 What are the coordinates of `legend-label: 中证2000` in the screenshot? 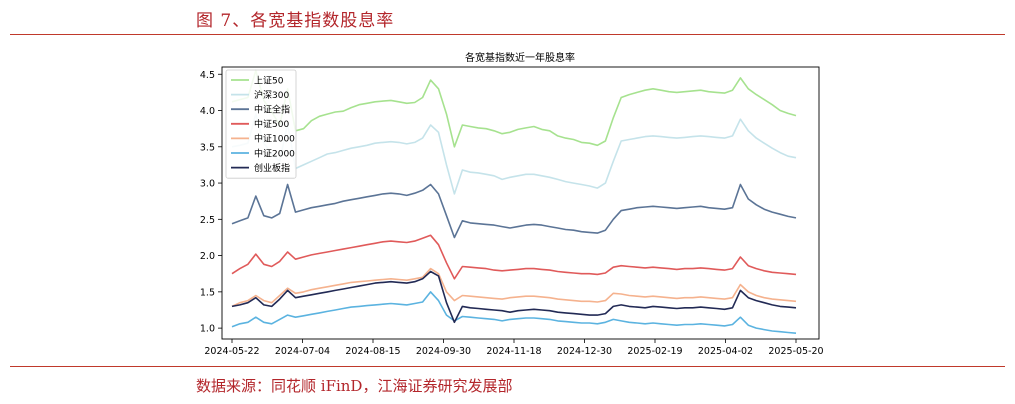 It's located at (274, 153).